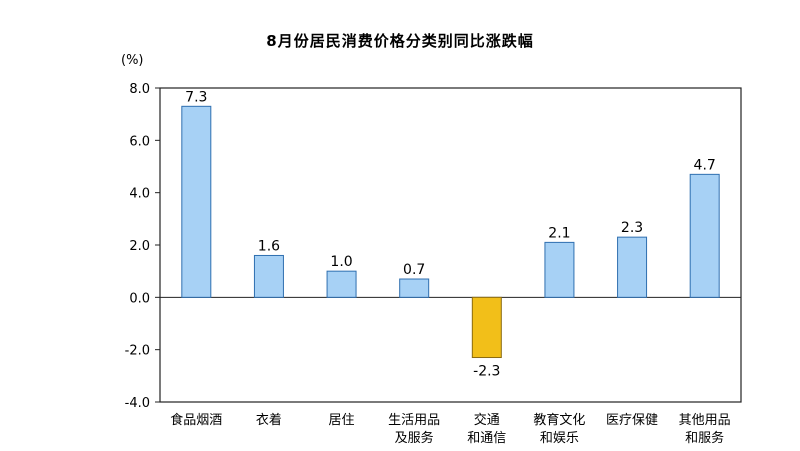 This screenshot has height=451, width=800. Describe the element at coordinates (196, 420) in the screenshot. I see `category-label: 食品烟酒` at that location.